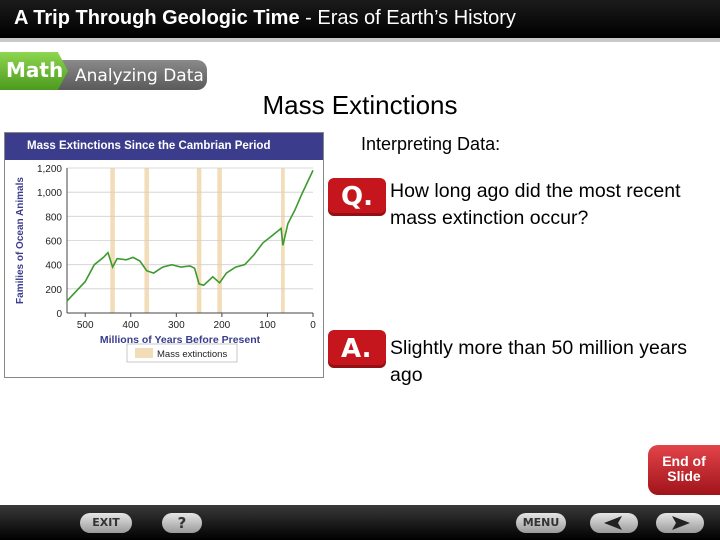 The width and height of the screenshot is (720, 540). I want to click on end-of-slide-button: End of Slide, so click(684, 470).